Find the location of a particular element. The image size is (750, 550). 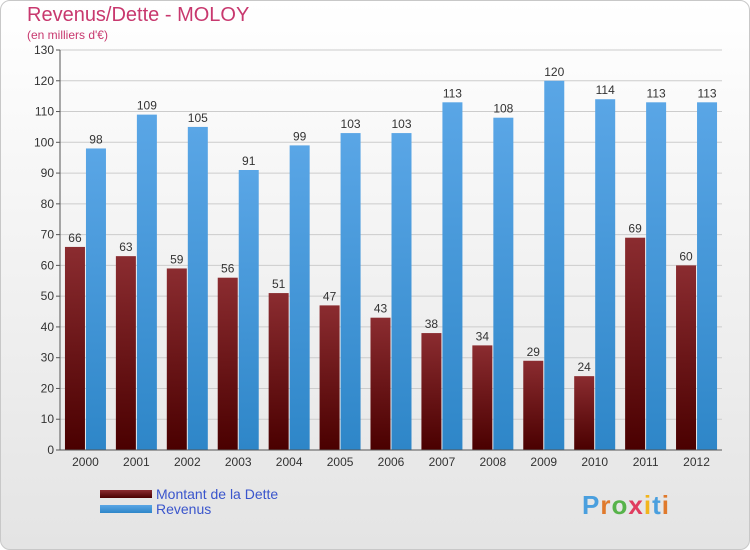

bar-dette-2010 is located at coordinates (584, 413).